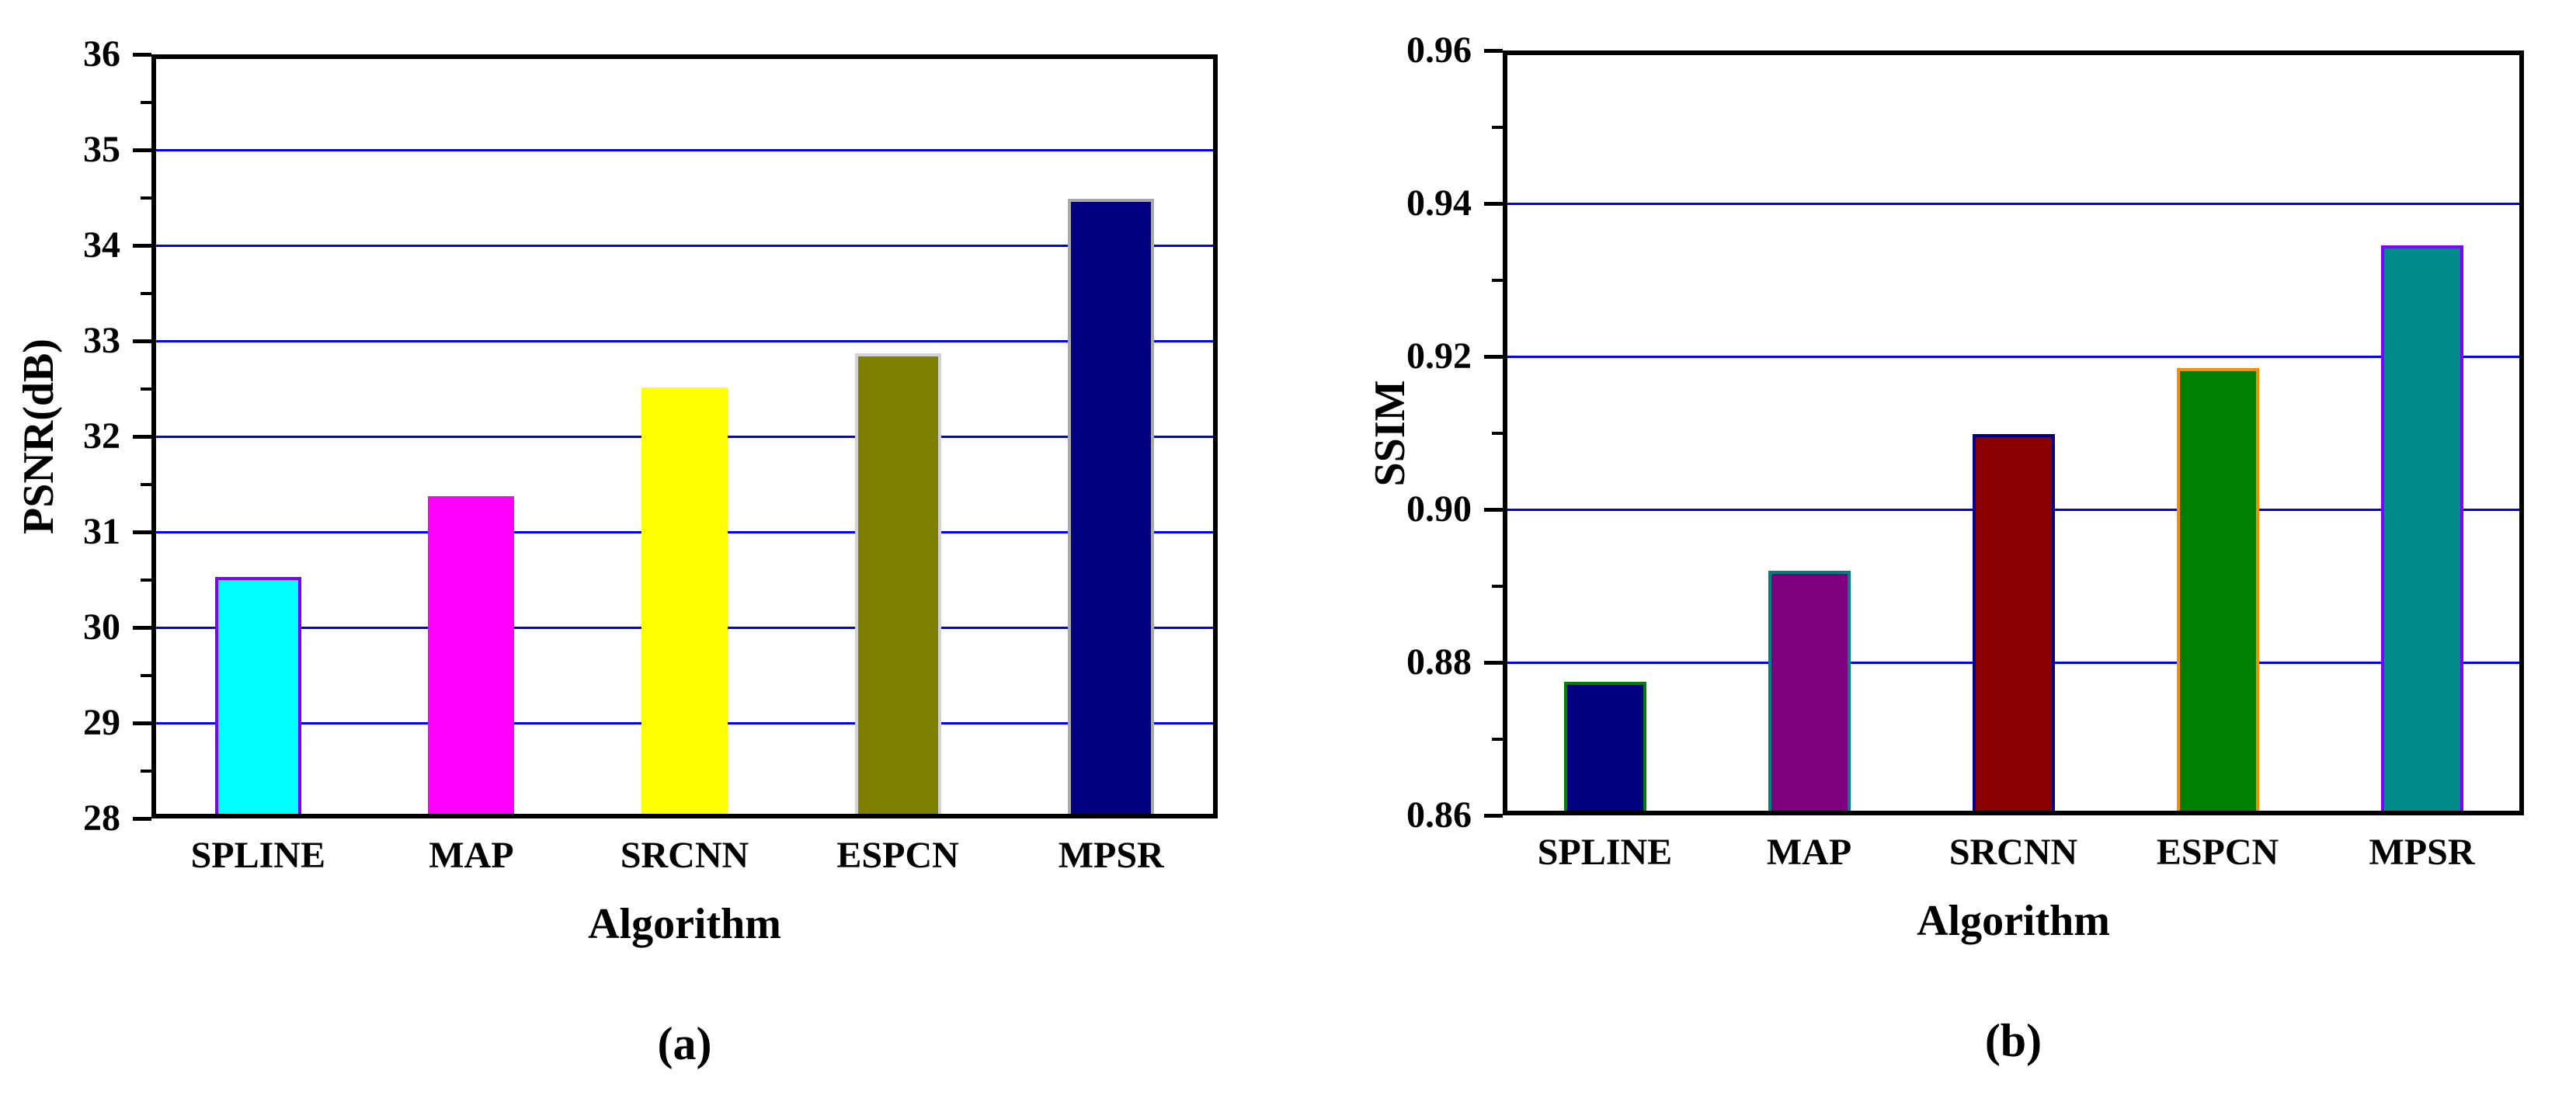  I want to click on y-tick-label: 33, so click(101, 340).